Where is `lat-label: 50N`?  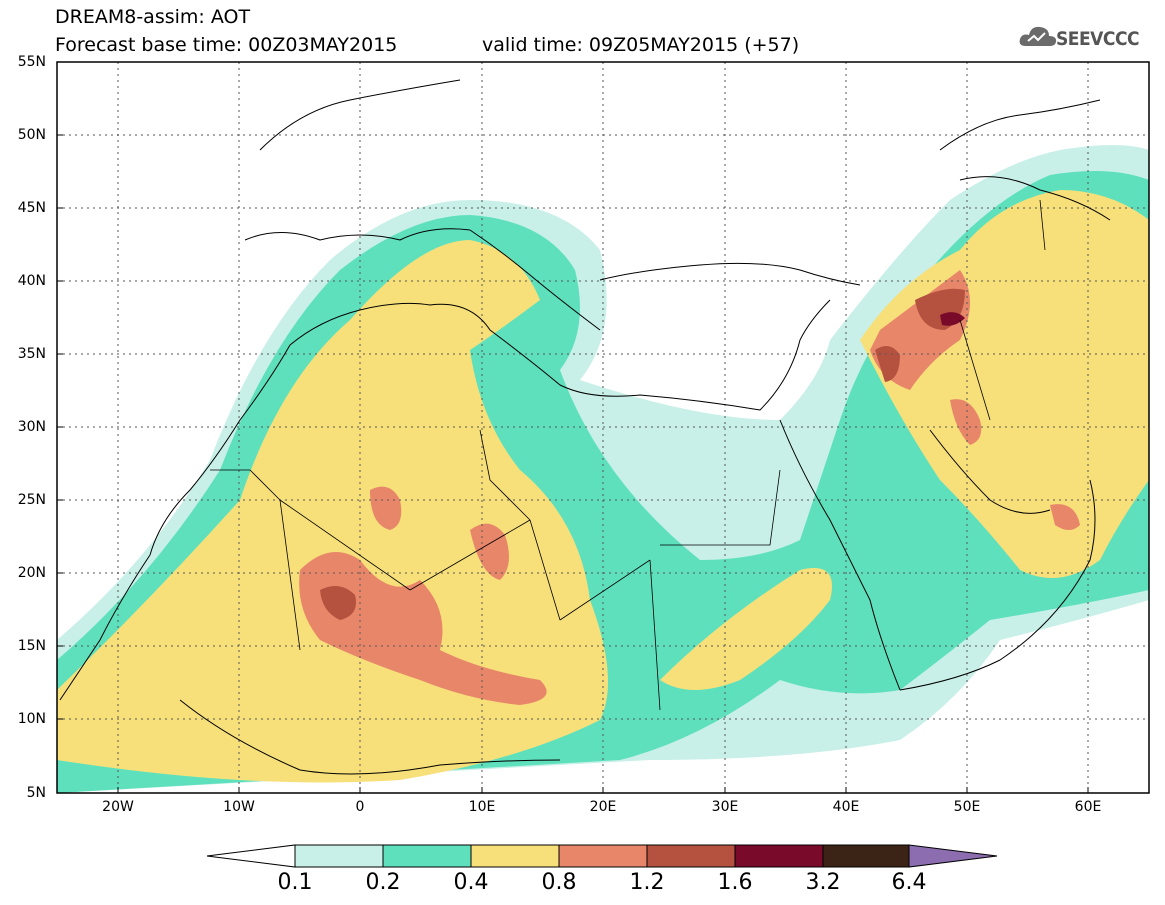 lat-label: 50N is located at coordinates (31, 135).